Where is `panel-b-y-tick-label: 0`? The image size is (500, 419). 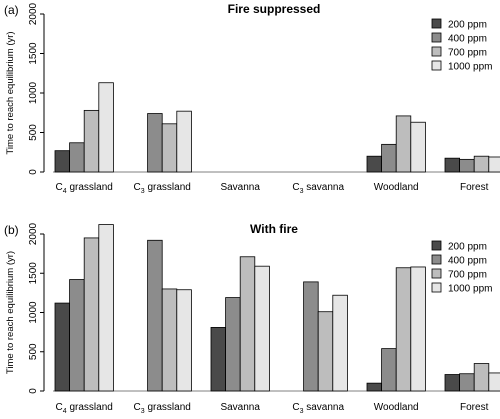 panel-b-y-tick-label: 0 is located at coordinates (33, 391).